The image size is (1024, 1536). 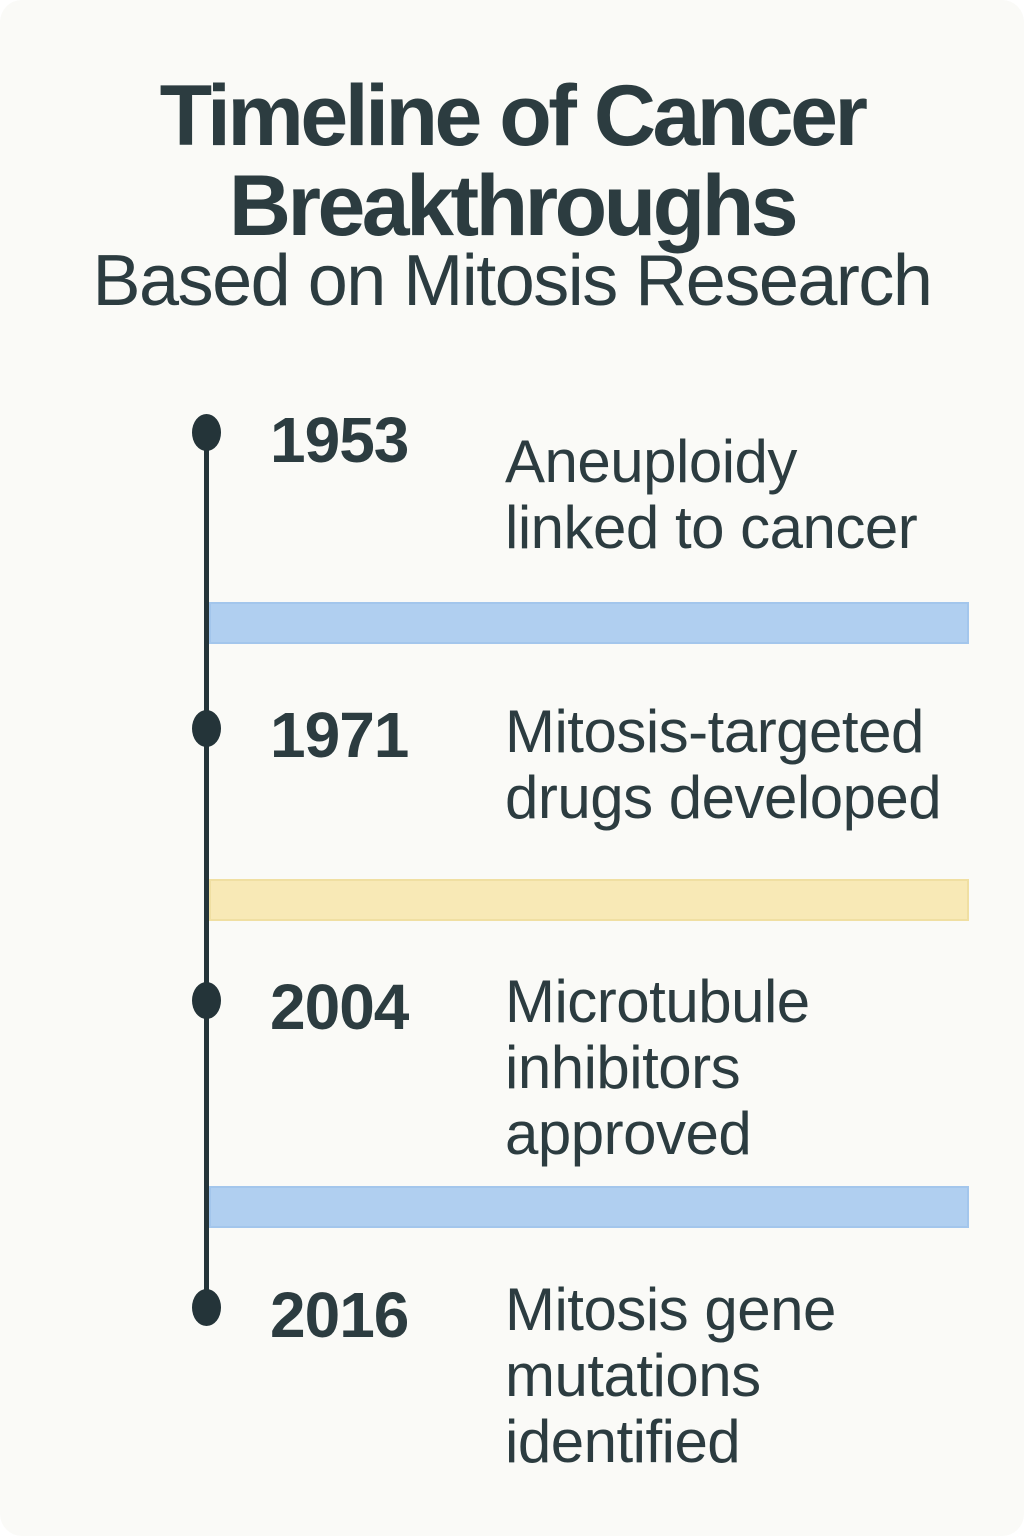 I want to click on highlight-band-yellow, so click(x=589, y=900).